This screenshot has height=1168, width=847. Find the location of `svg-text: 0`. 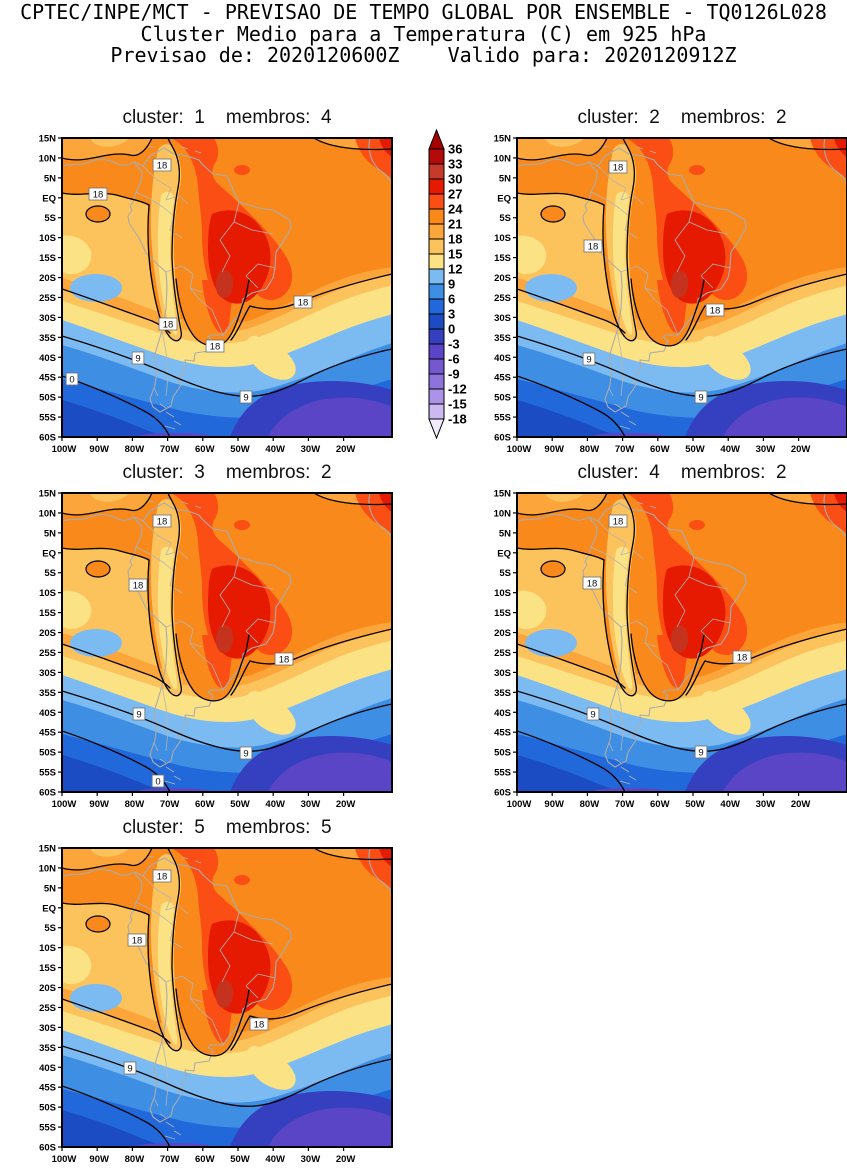

svg-text: 0 is located at coordinates (157, 782).